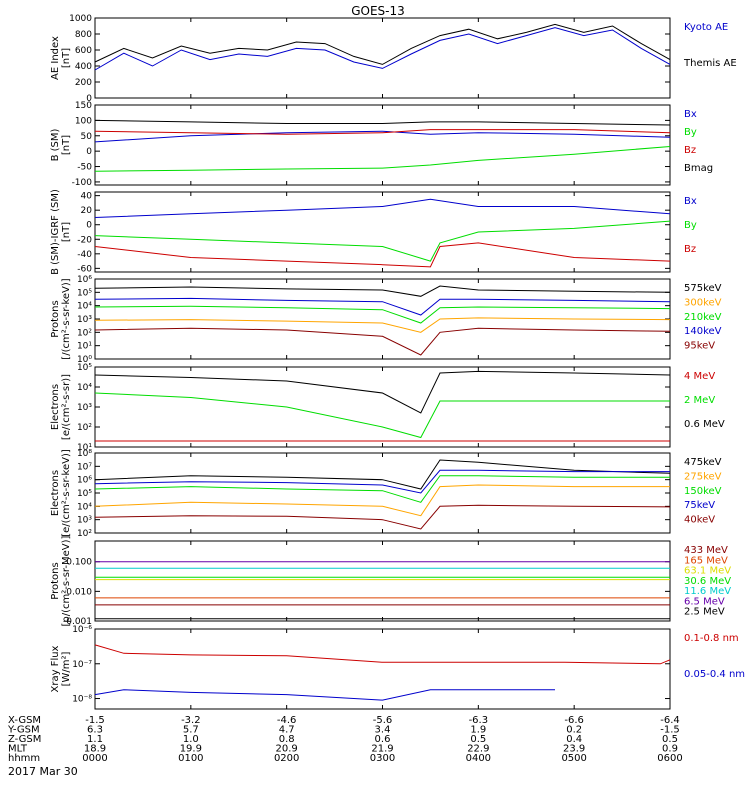 The width and height of the screenshot is (750, 800). I want to click on y-tick-label: 10⁻⁸, so click(82, 700).